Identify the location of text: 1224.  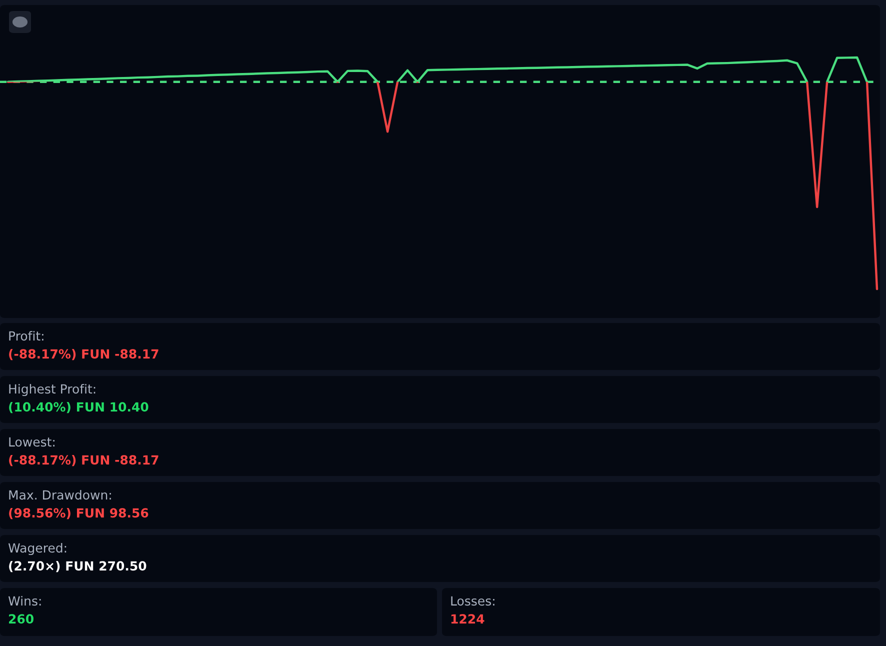
(467, 619).